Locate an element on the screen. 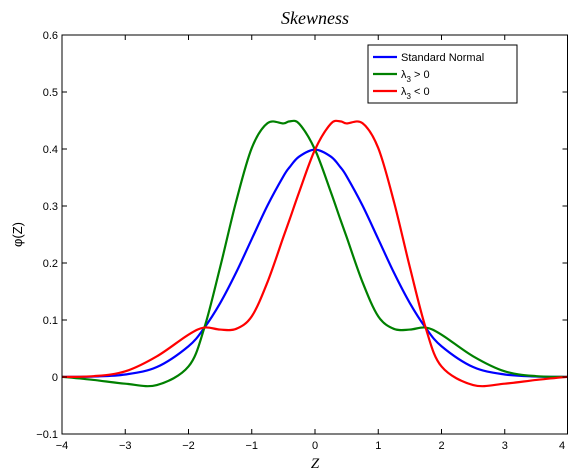 The width and height of the screenshot is (568, 476). y-tick-label: 0 is located at coordinates (55, 378).